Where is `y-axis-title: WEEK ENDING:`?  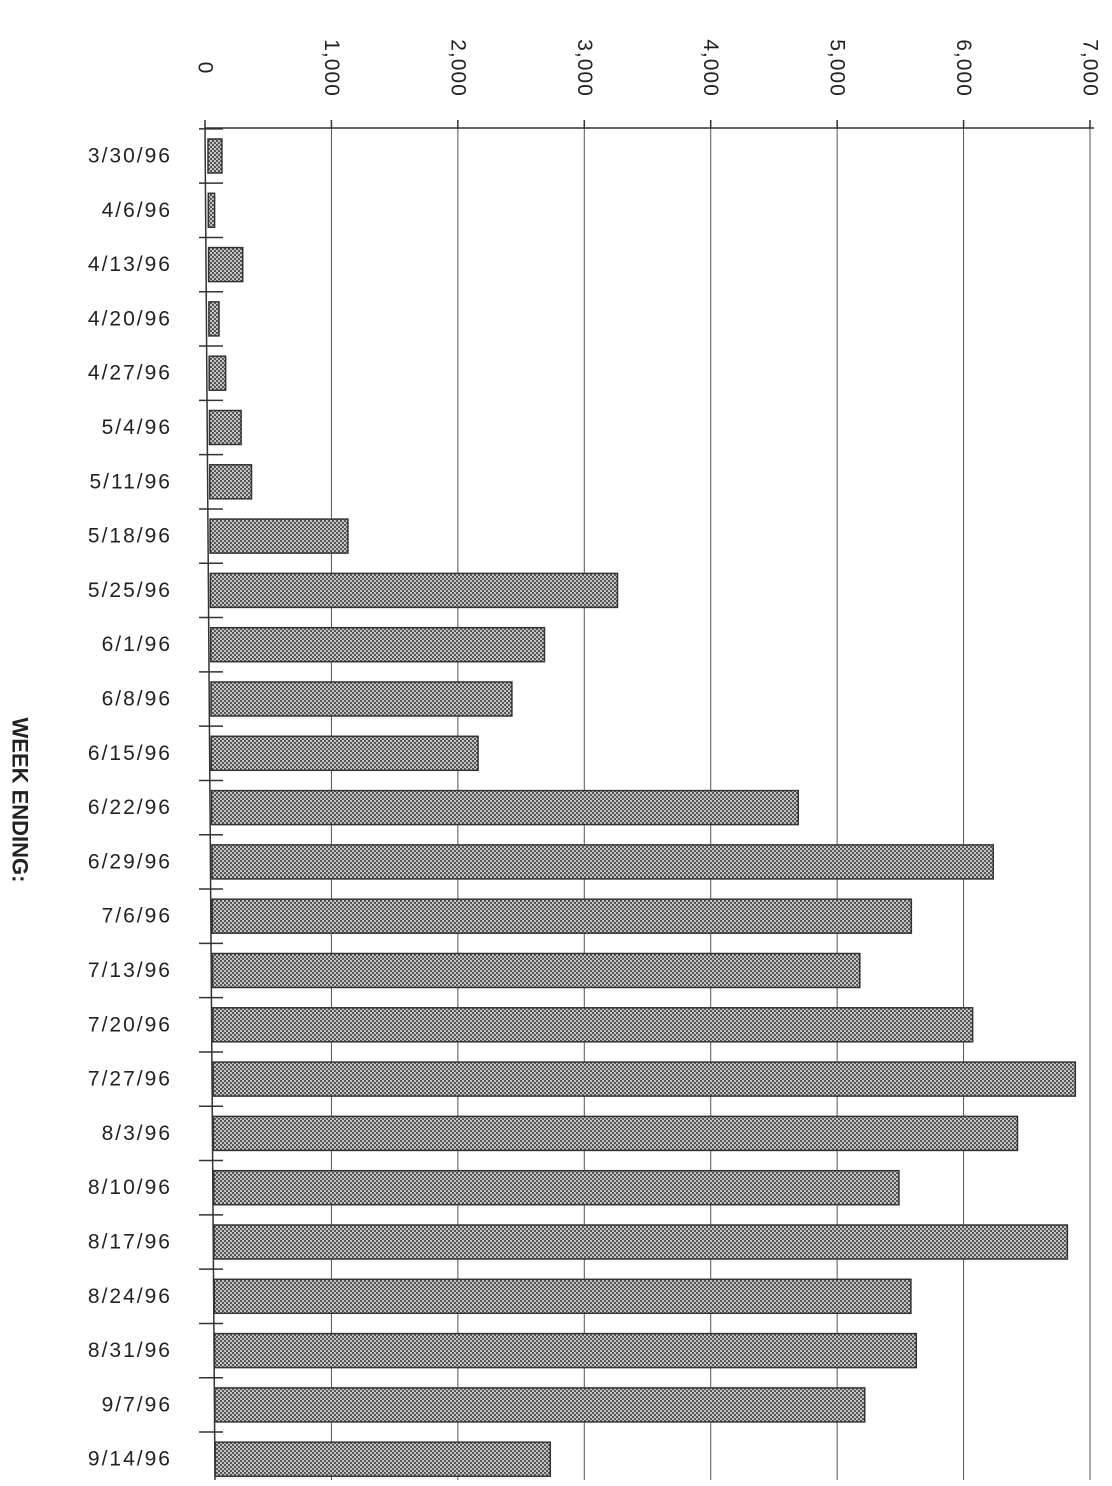 y-axis-title: WEEK ENDING: is located at coordinates (20, 800).